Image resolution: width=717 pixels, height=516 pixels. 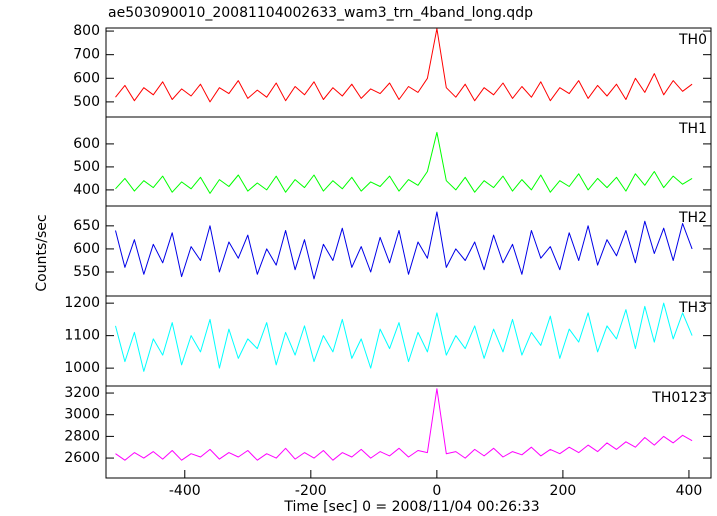 What do you see at coordinates (311, 491) in the screenshot?
I see `x-tick-label: -200` at bounding box center [311, 491].